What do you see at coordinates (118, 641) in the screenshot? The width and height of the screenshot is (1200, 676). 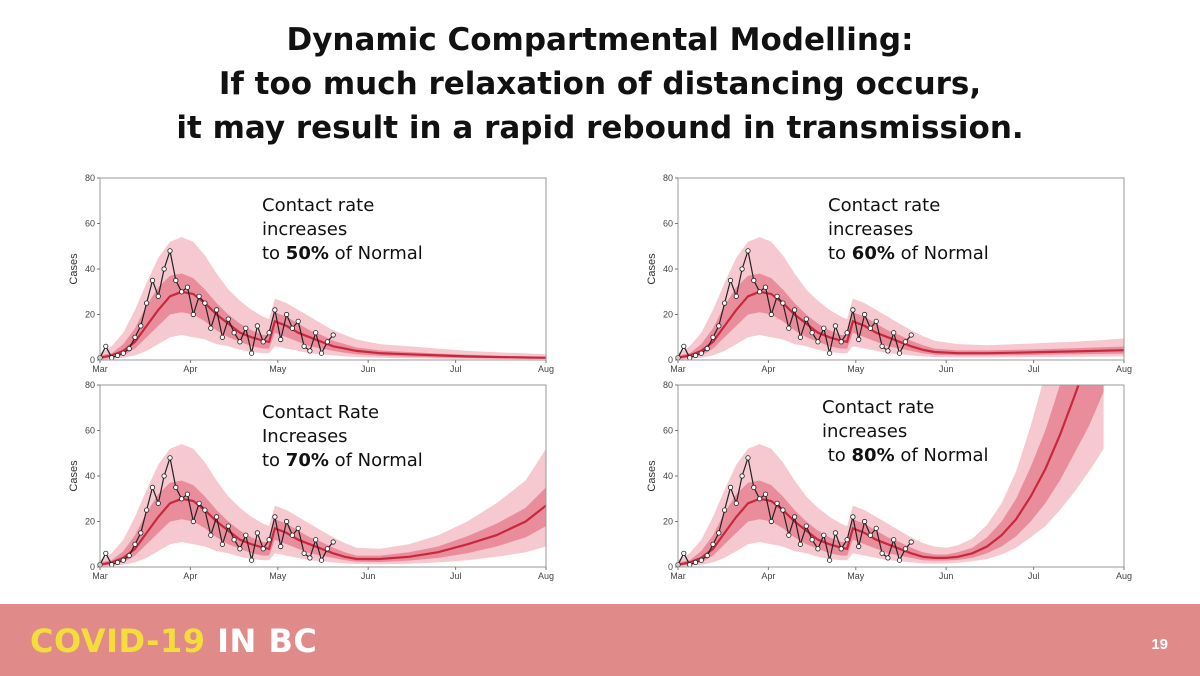 I see `brand-covid: COVID-19` at bounding box center [118, 641].